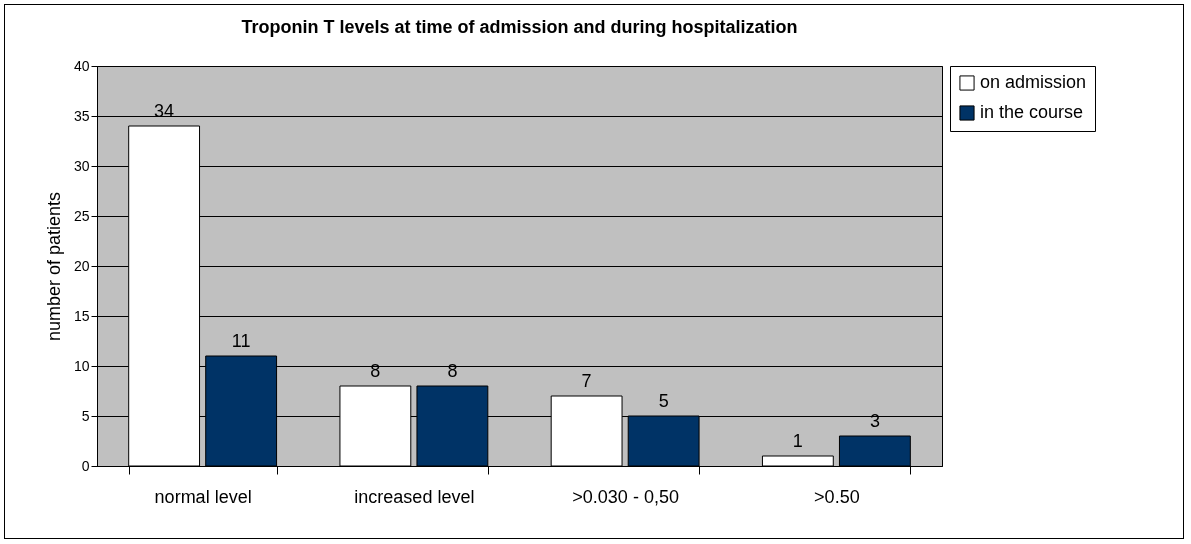 This screenshot has width=1191, height=544. What do you see at coordinates (81, 65) in the screenshot?
I see `y-tick-label: 40` at bounding box center [81, 65].